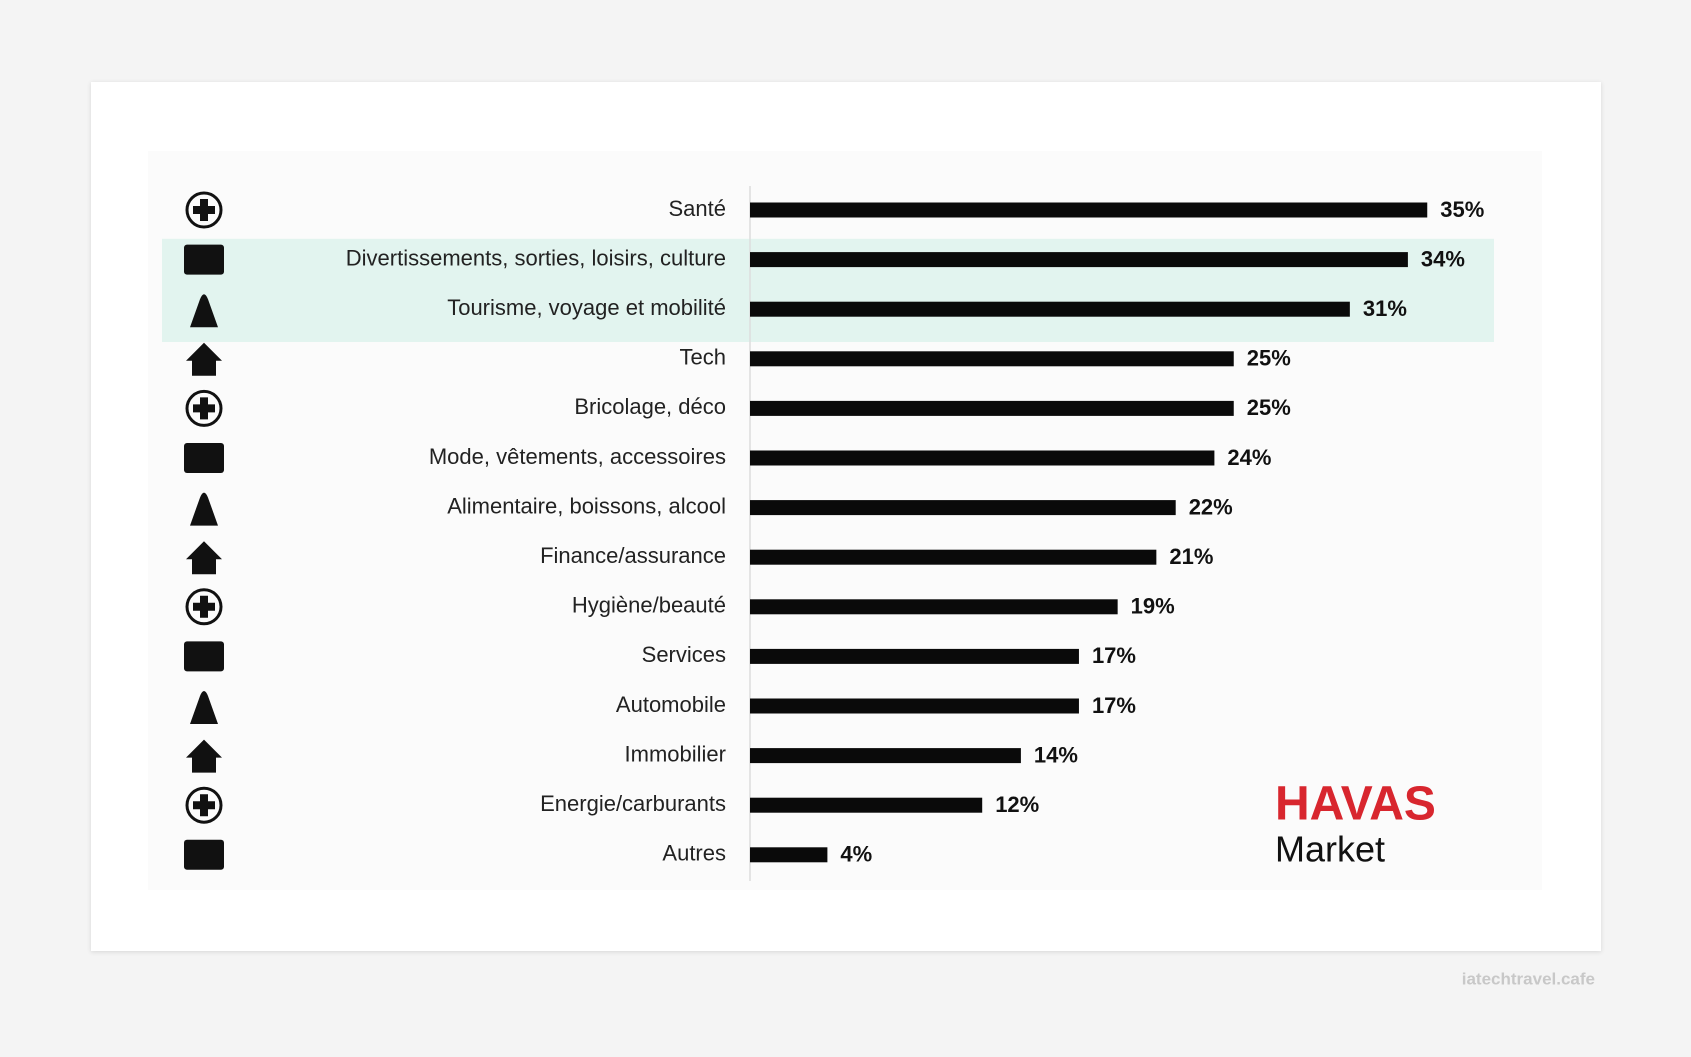 The width and height of the screenshot is (1691, 1057). Describe the element at coordinates (694, 853) in the screenshot. I see `category-label: Autres` at that location.